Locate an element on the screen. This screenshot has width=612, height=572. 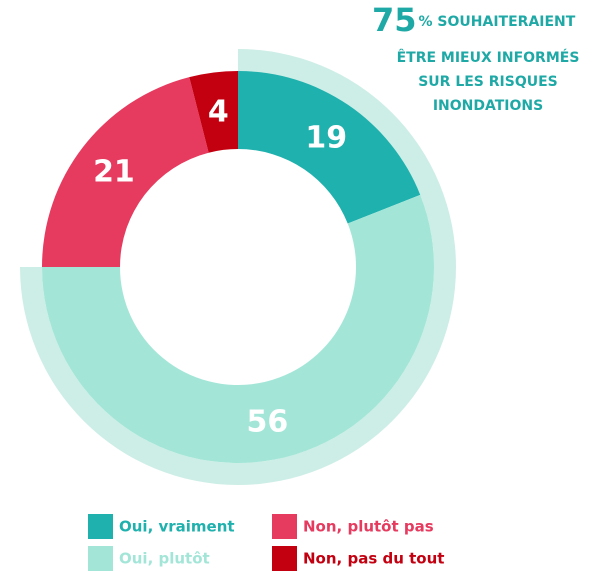
annotation: 75% SOUHAITERAIENT is located at coordinates (474, 20).